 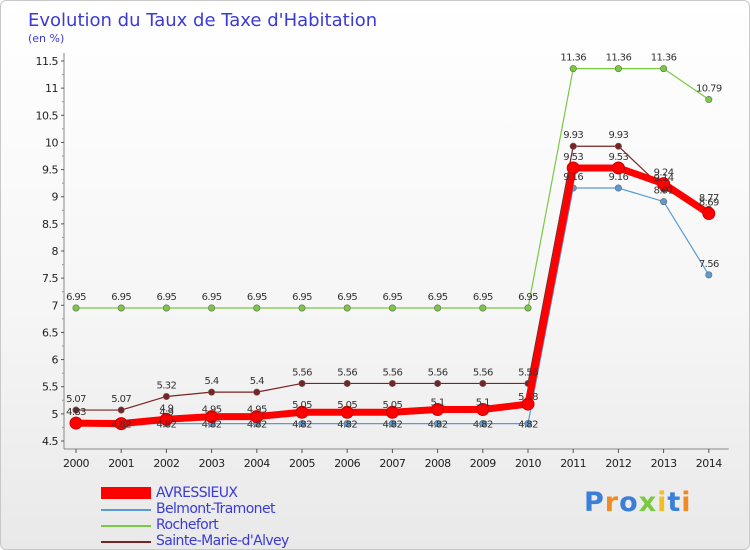 What do you see at coordinates (664, 173) in the screenshot?
I see `data-label: 9.24` at bounding box center [664, 173].